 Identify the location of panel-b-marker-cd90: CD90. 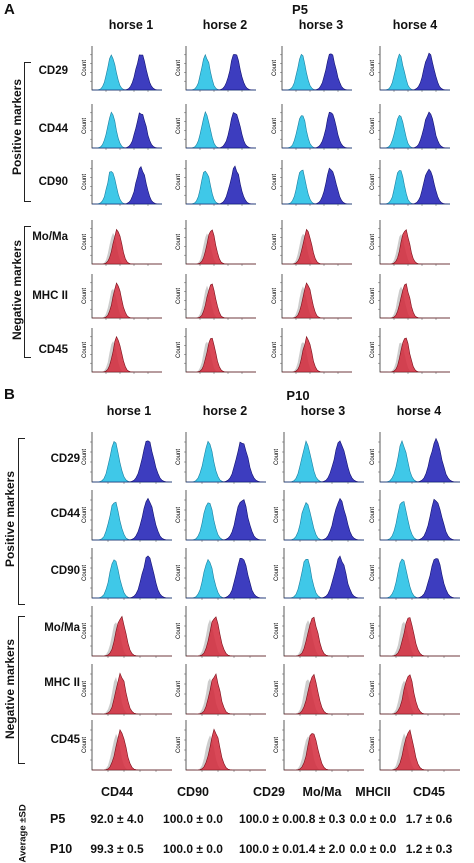
(65, 571).